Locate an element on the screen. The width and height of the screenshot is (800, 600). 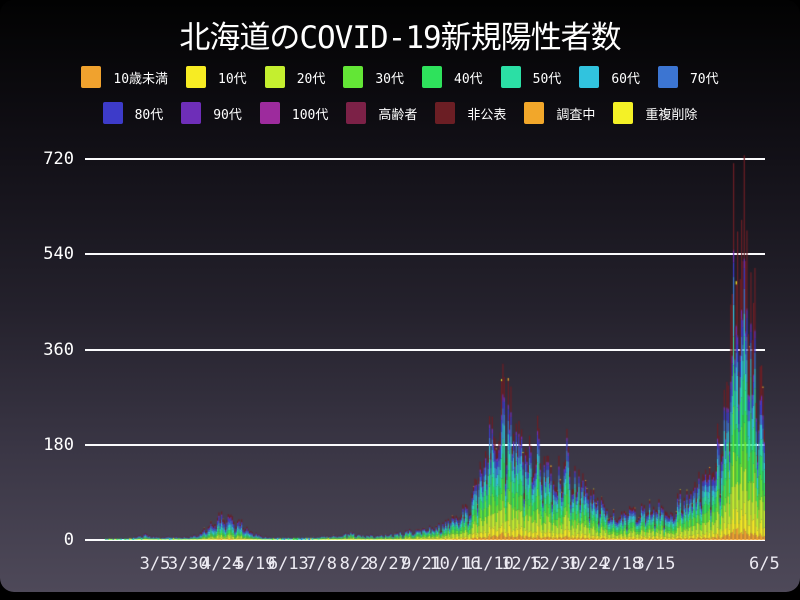
legend-label-age-10s: 10代 is located at coordinates (232, 79).